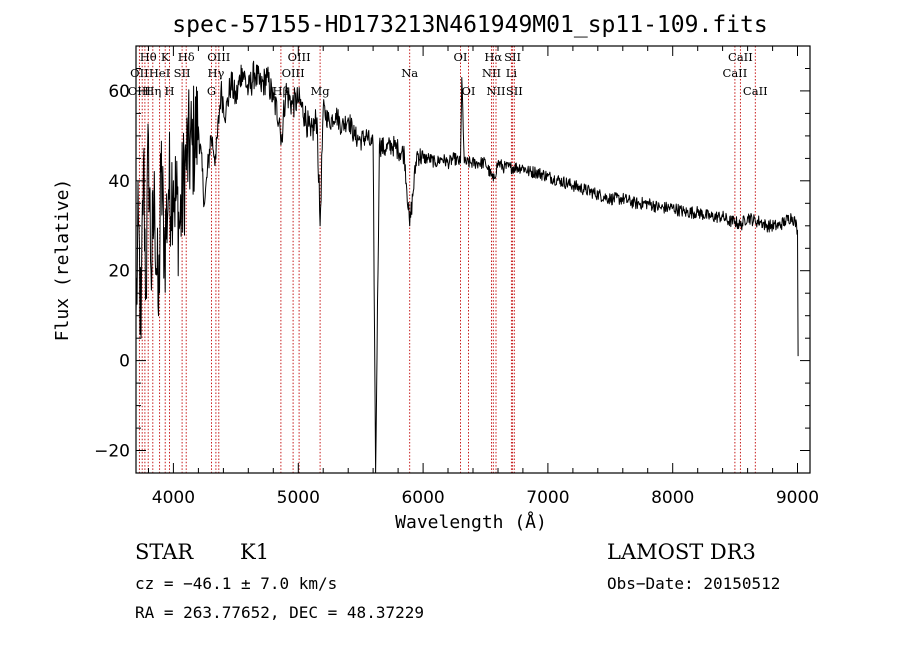 This screenshot has height=649, width=900. I want to click on x-tick-label: 6000, so click(422, 498).